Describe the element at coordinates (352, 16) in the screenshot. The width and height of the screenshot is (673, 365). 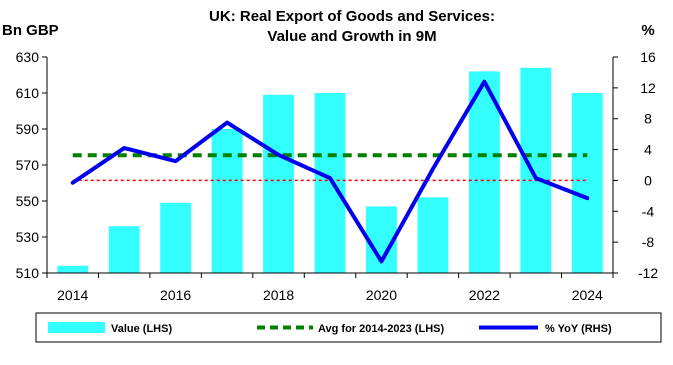
I see `chart-title-line-1: UK: Real Export of Goods and Services:` at that location.